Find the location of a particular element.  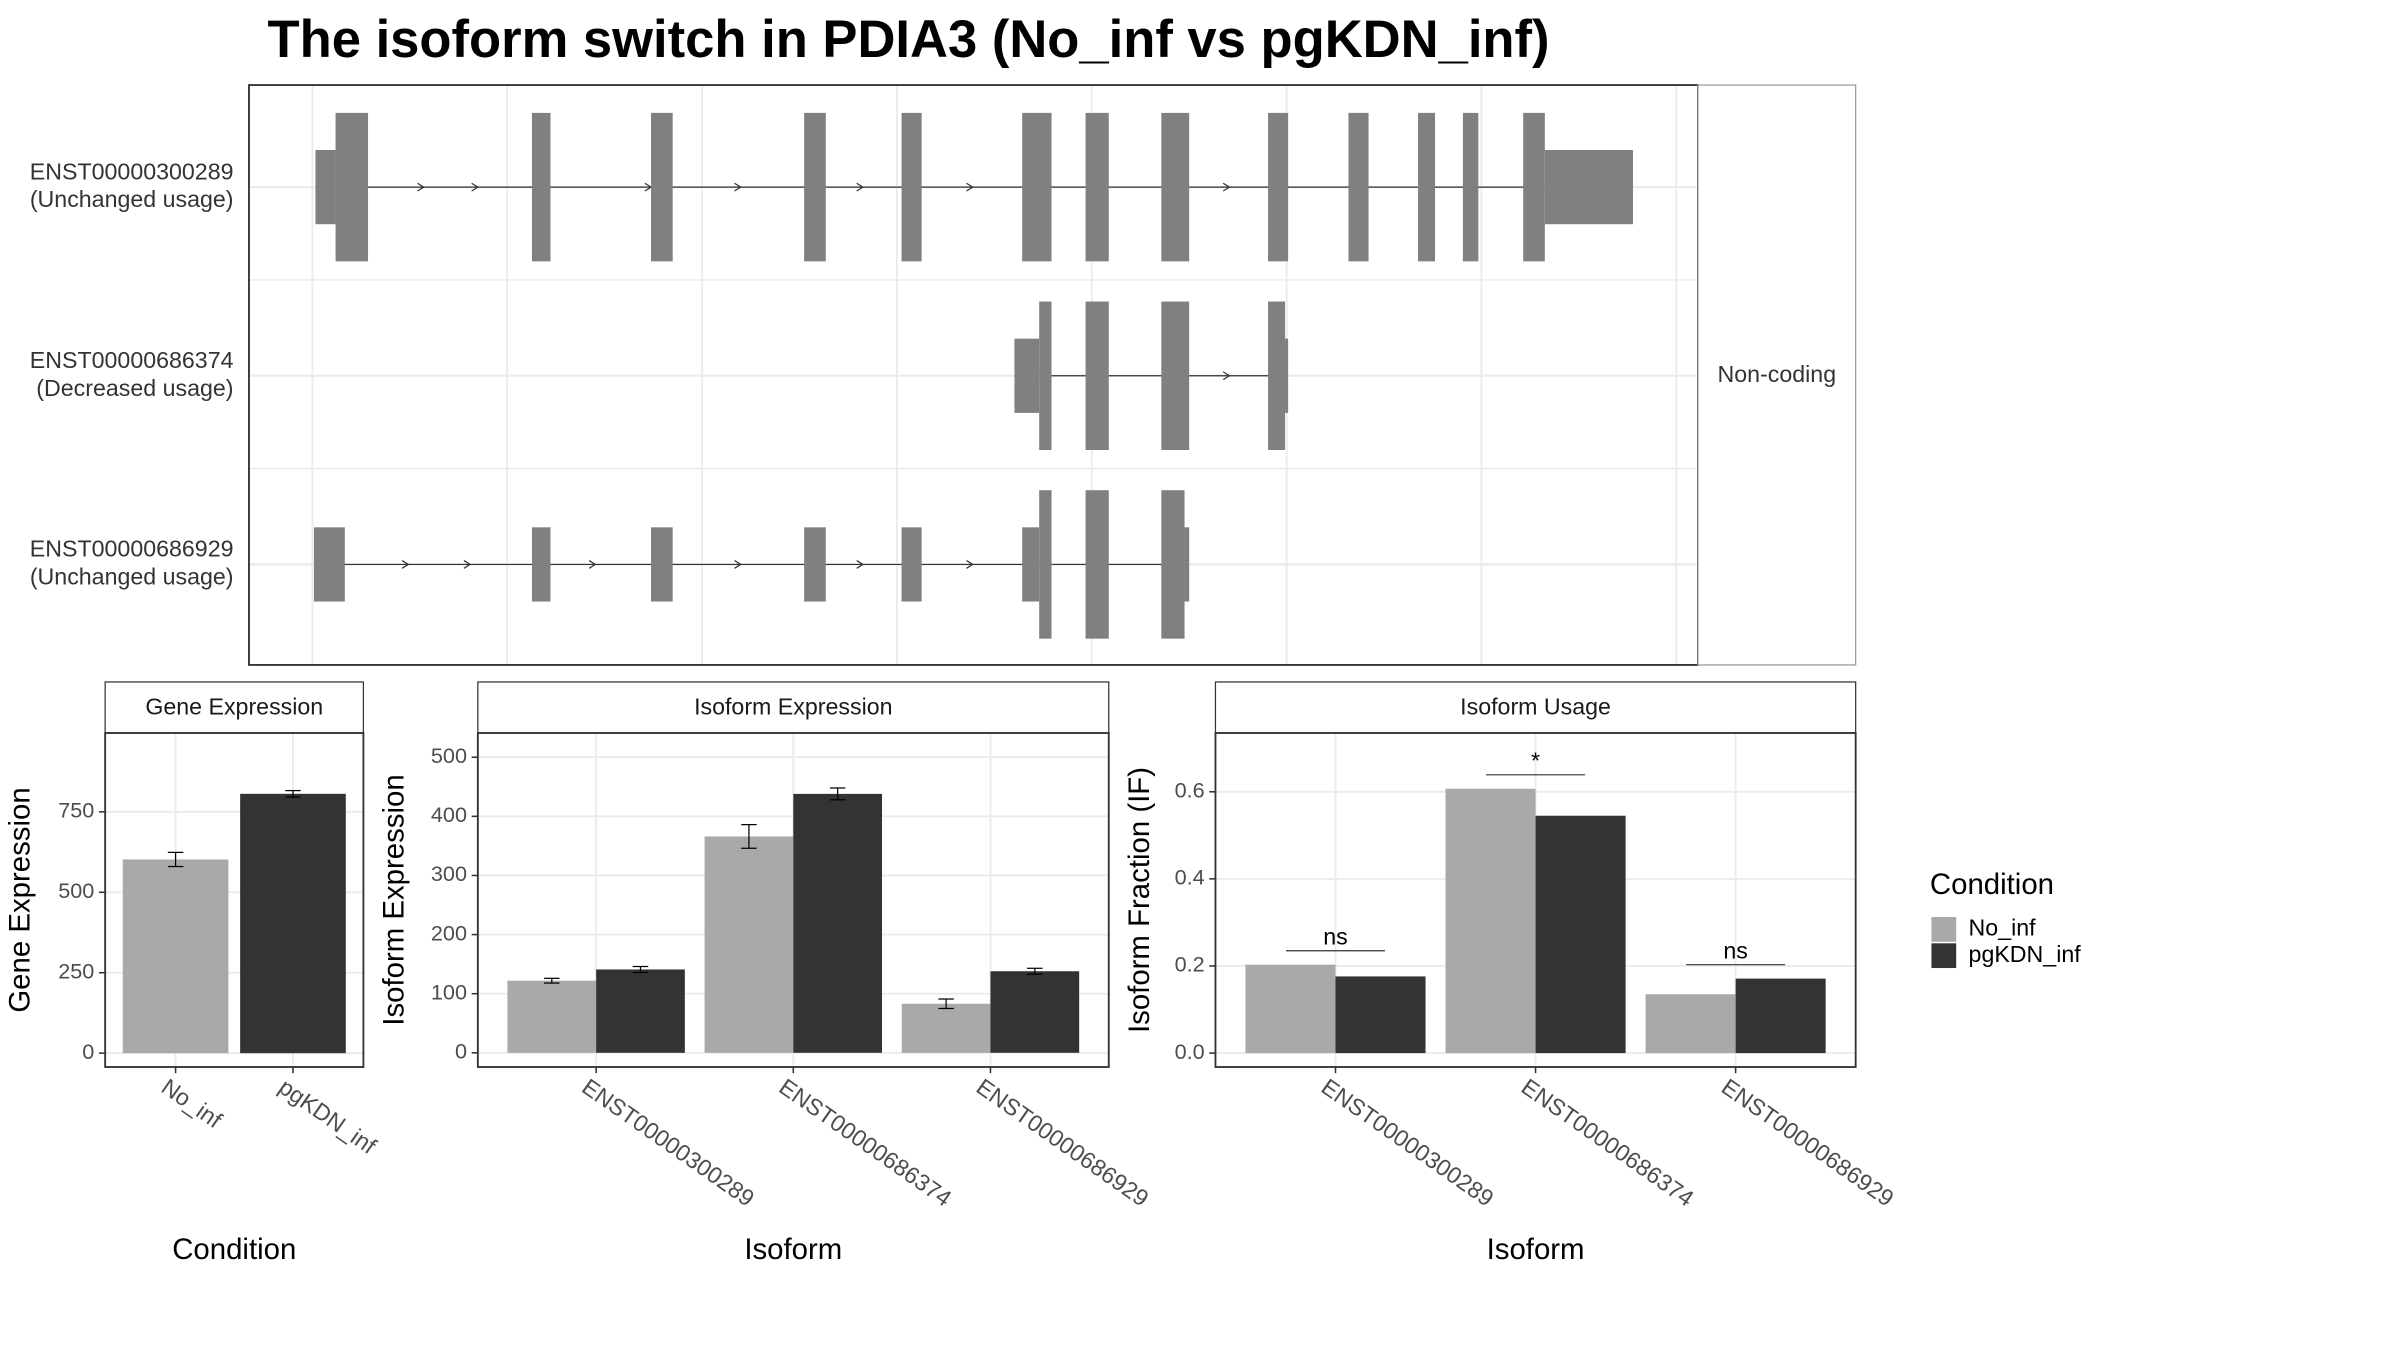

y-tick-label: 100 is located at coordinates (449, 991).